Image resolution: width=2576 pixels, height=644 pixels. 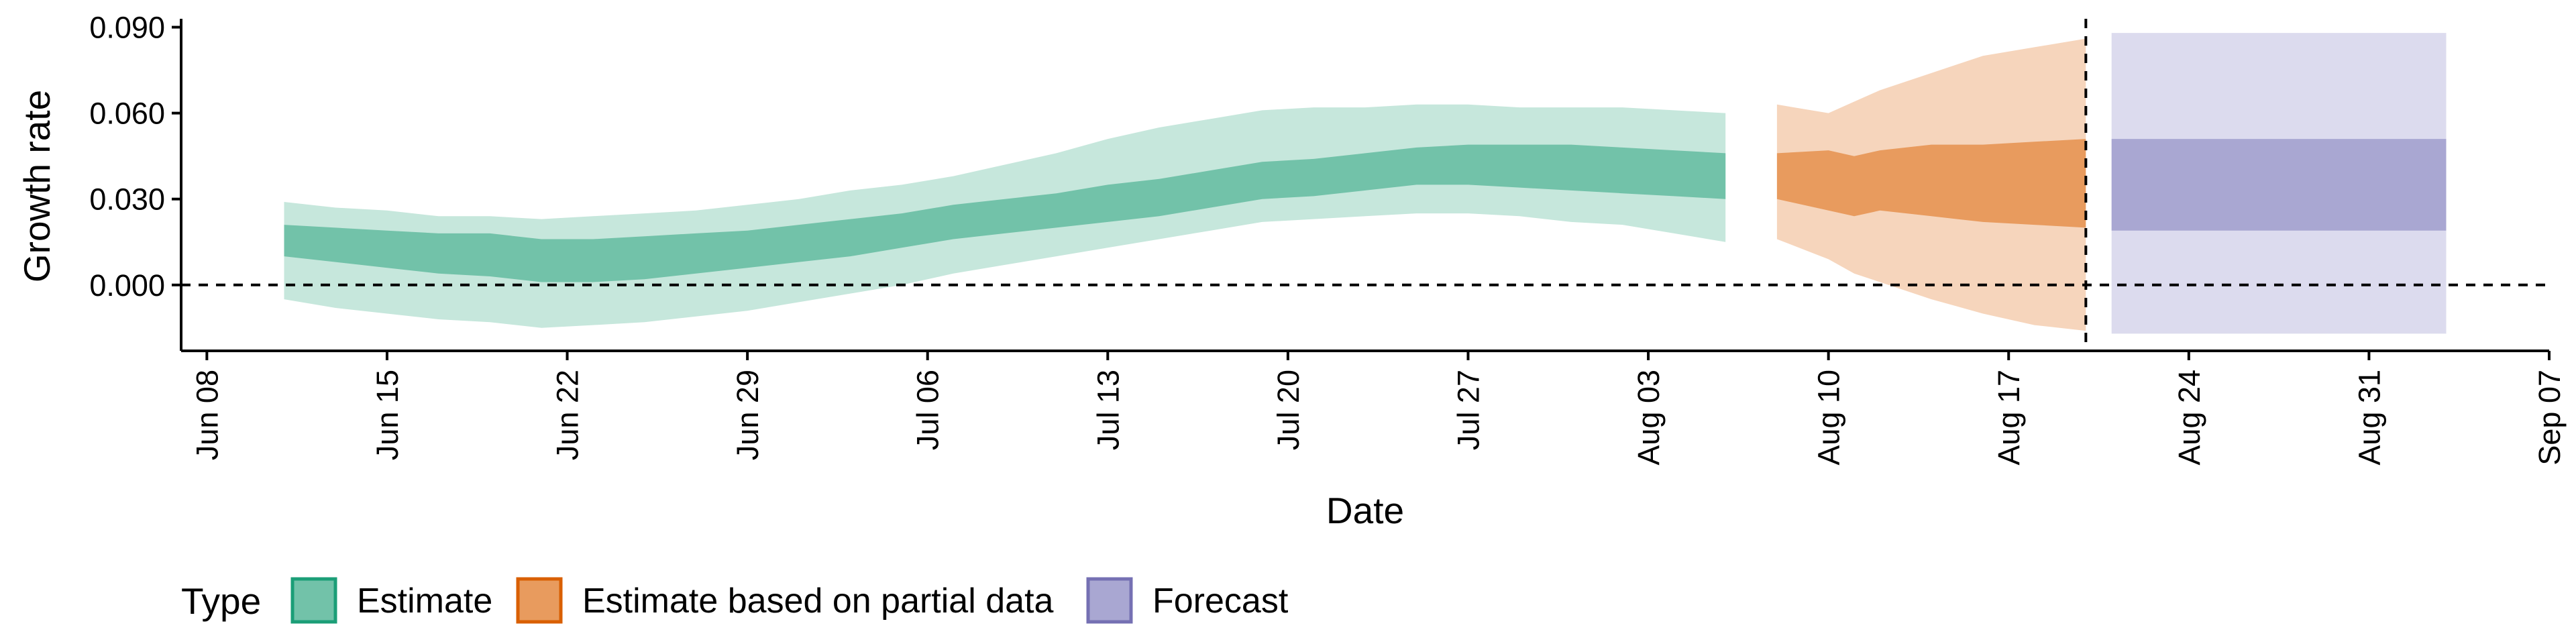 What do you see at coordinates (127, 199) in the screenshot?
I see `y-tick-label: 0.030` at bounding box center [127, 199].